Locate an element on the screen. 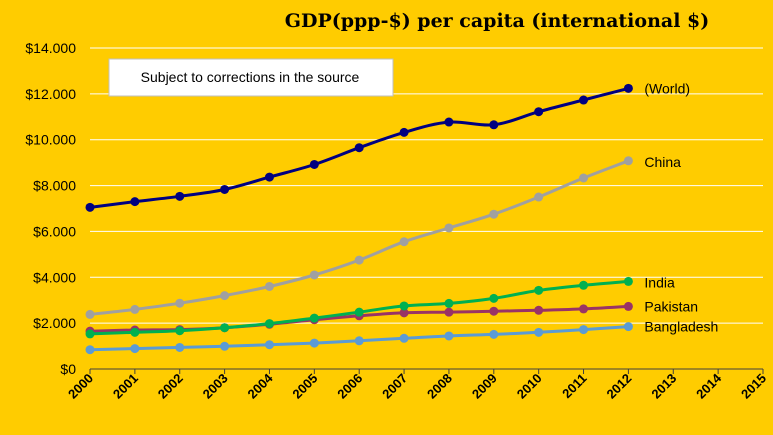 This screenshot has width=773, height=435. y-tick-label: $8.000 is located at coordinates (54, 186).